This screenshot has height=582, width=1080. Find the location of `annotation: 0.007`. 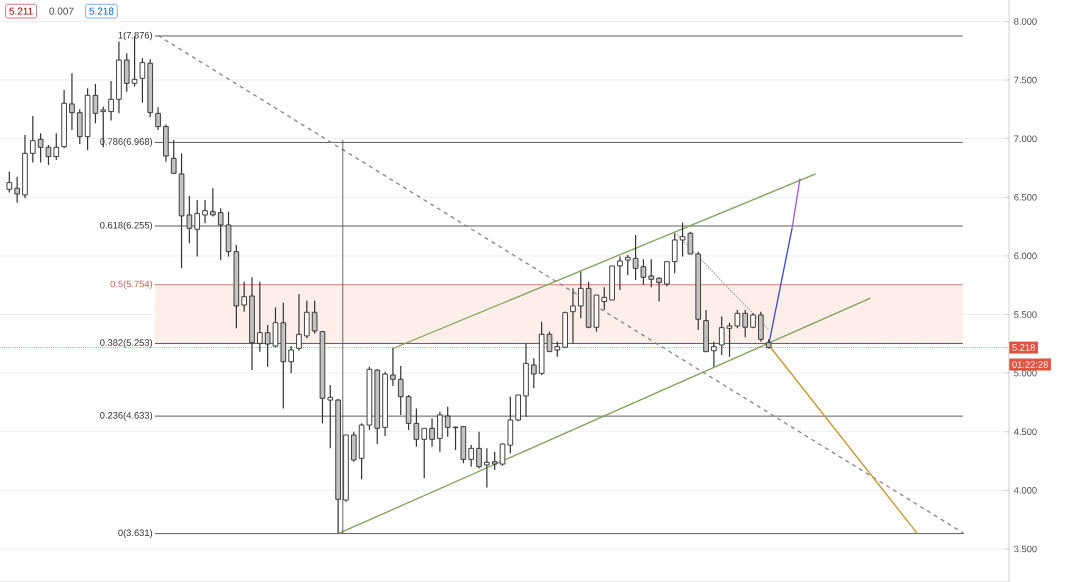

annotation: 0.007 is located at coordinates (61, 11).